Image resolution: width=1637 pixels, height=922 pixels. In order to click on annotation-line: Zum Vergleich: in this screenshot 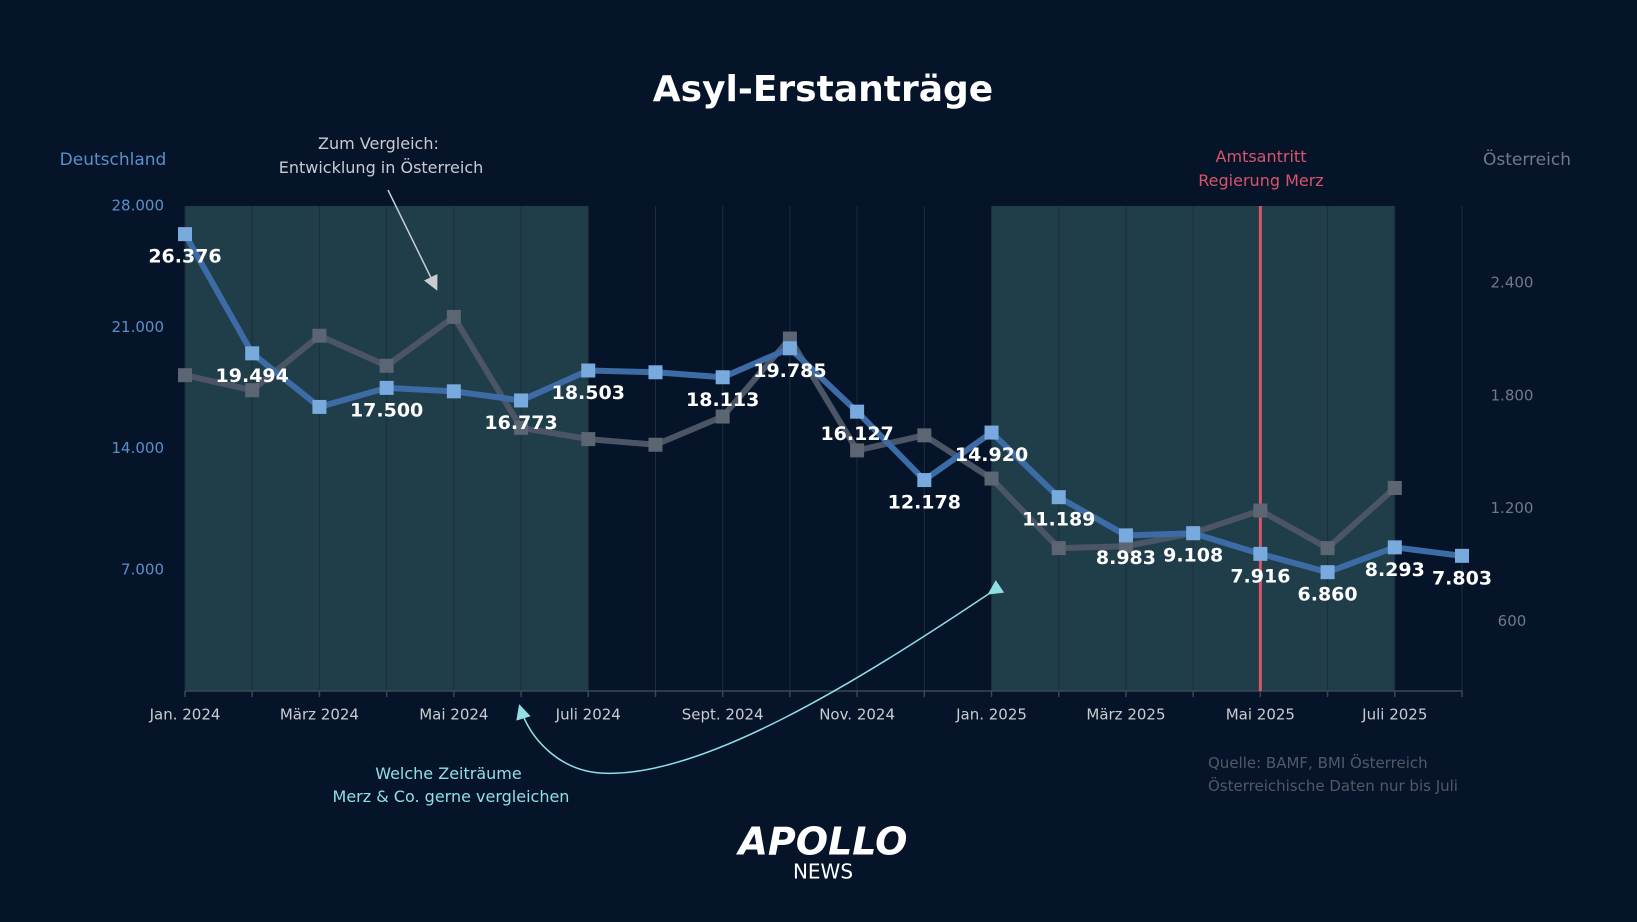, I will do `click(378, 143)`.